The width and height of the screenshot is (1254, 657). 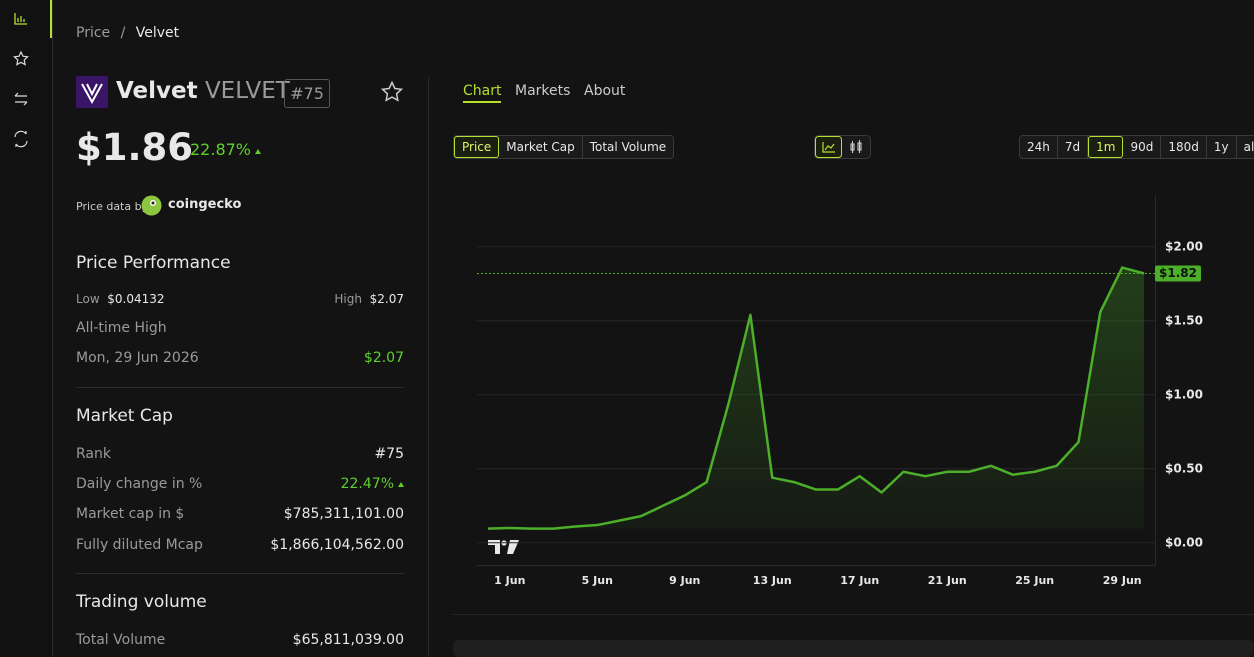 I want to click on stat-row: Rank #75, so click(x=240, y=454).